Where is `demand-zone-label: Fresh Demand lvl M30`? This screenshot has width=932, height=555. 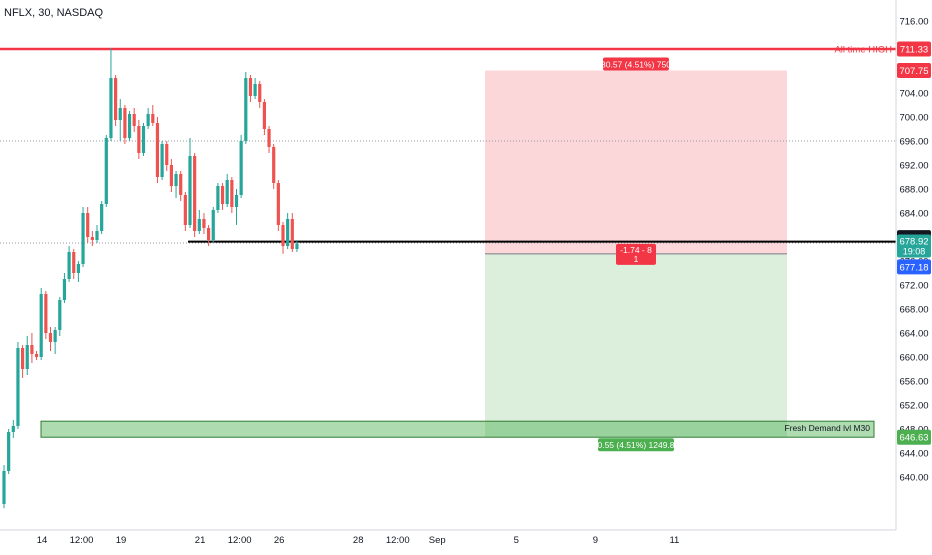 demand-zone-label: Fresh Demand lvl M30 is located at coordinates (827, 428).